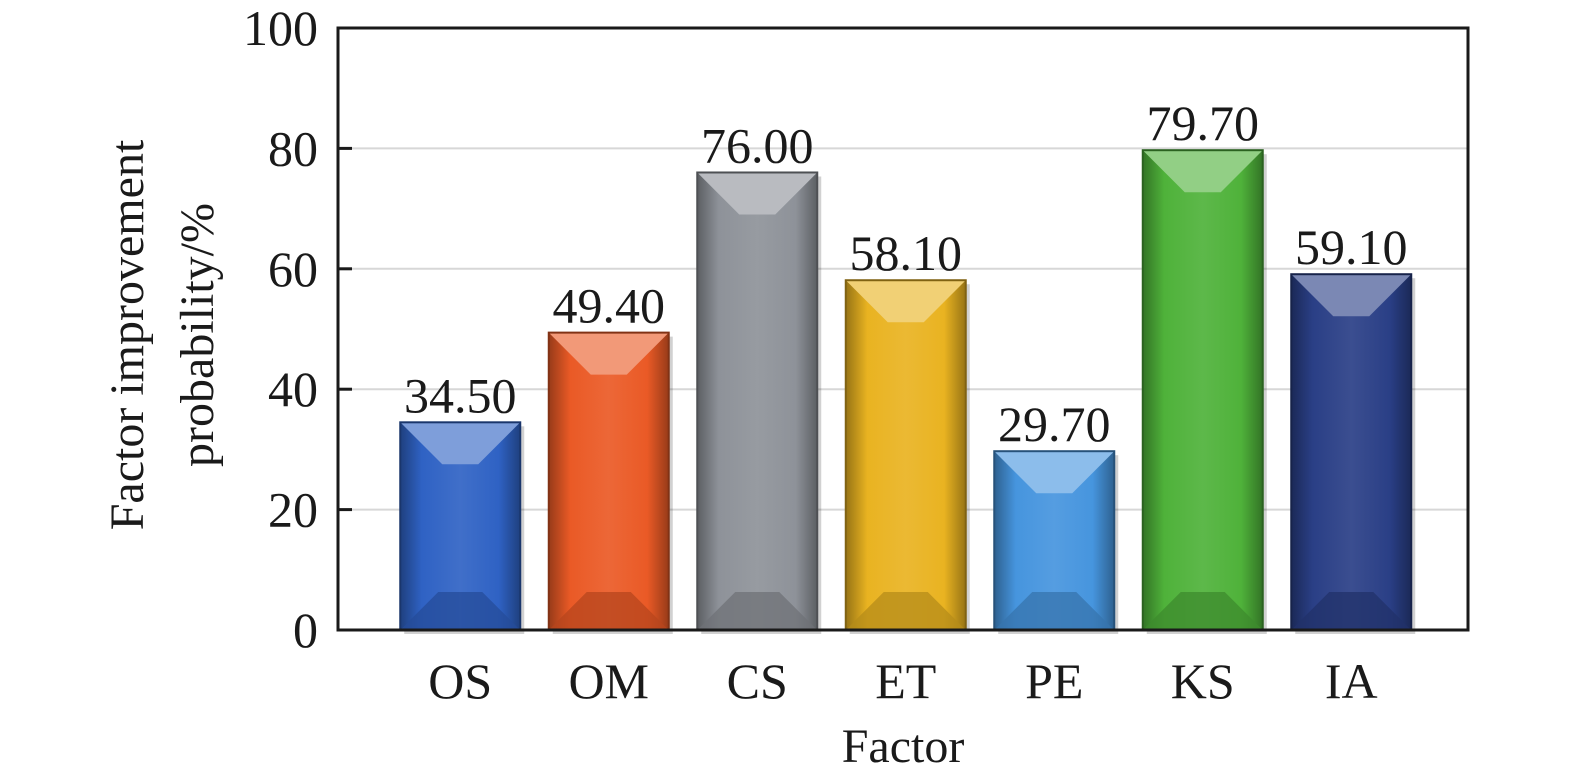  What do you see at coordinates (280, 28) in the screenshot?
I see `y-tick-label: 100` at bounding box center [280, 28].